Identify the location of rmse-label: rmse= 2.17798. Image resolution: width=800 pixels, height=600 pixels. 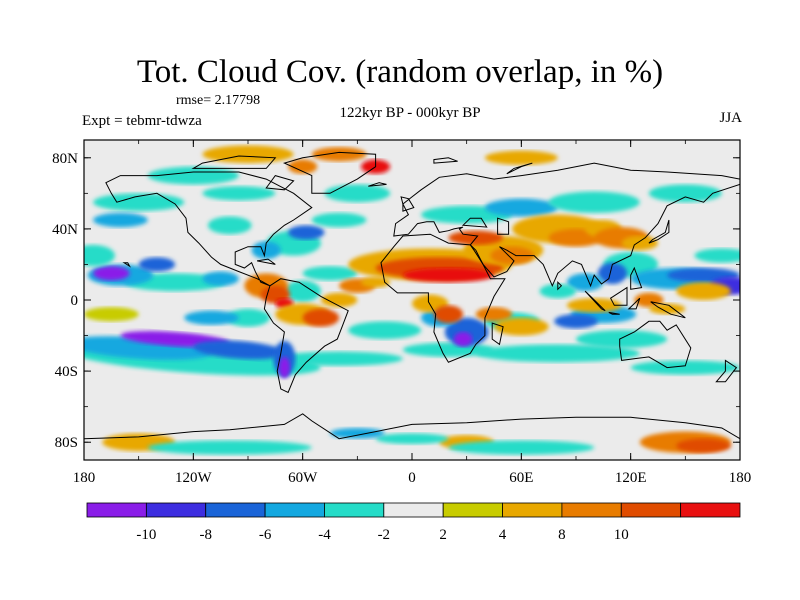
(218, 100).